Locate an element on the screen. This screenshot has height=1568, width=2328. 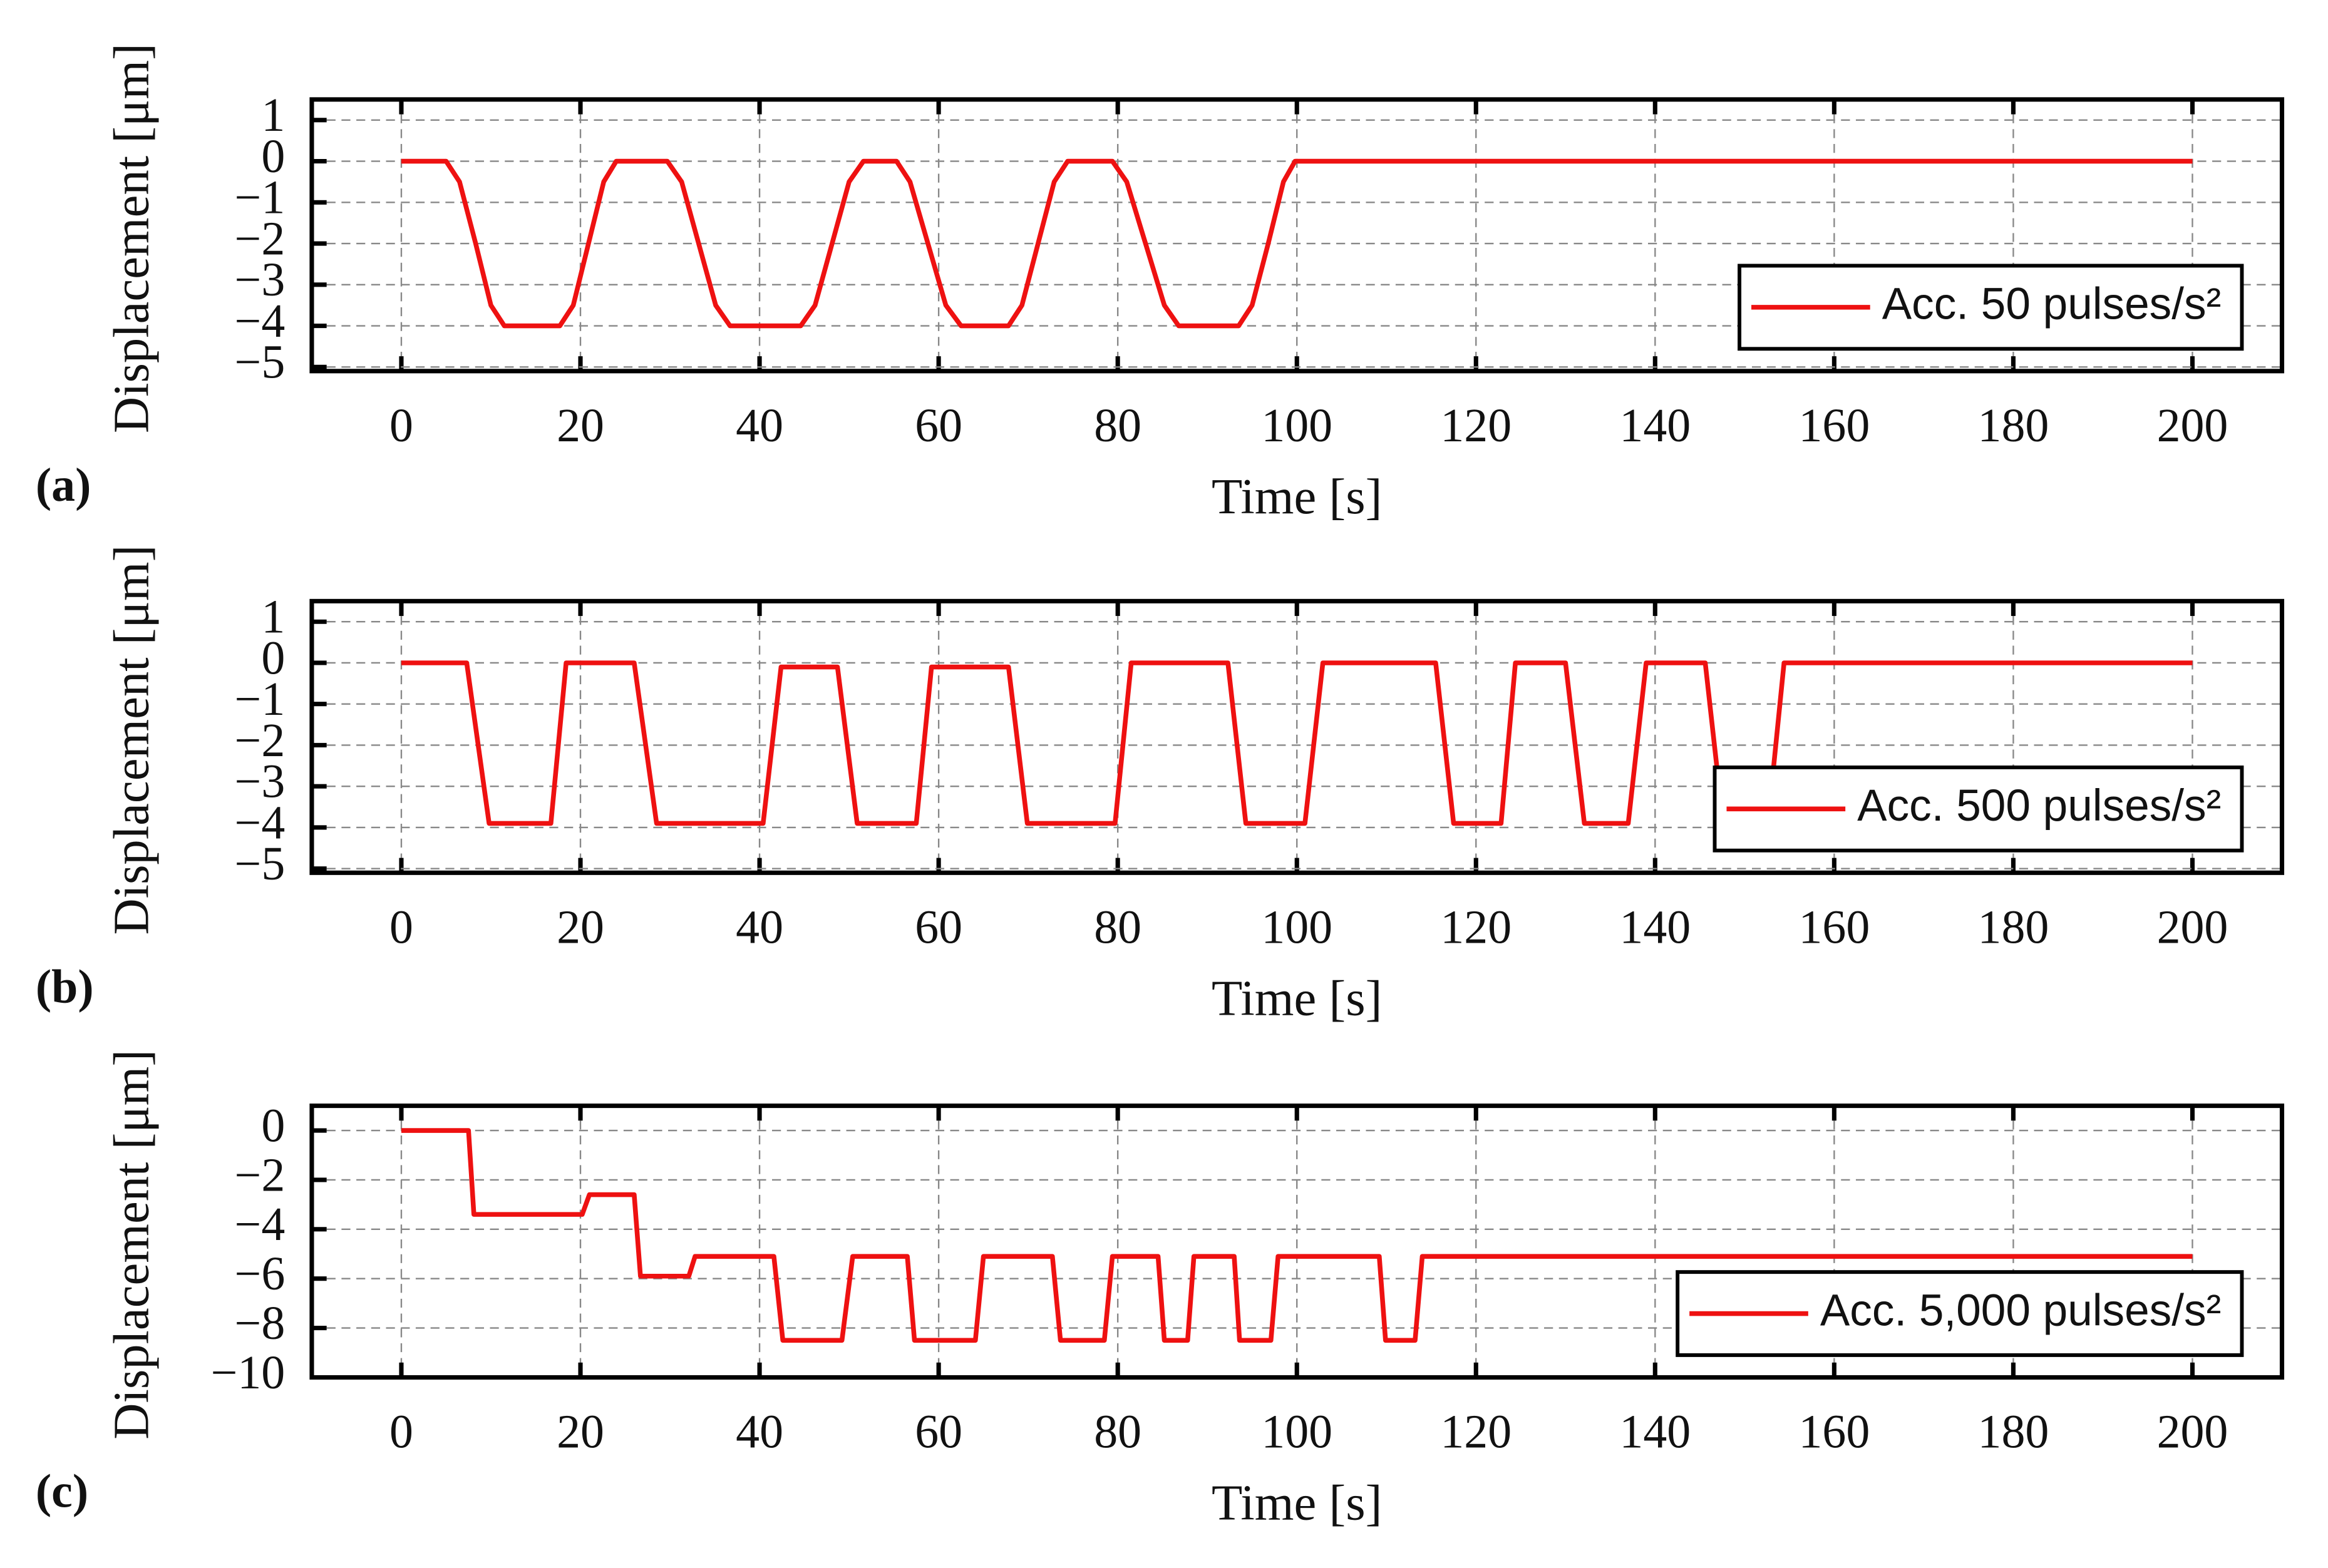
y-tick-label: −10 is located at coordinates (249, 1372).